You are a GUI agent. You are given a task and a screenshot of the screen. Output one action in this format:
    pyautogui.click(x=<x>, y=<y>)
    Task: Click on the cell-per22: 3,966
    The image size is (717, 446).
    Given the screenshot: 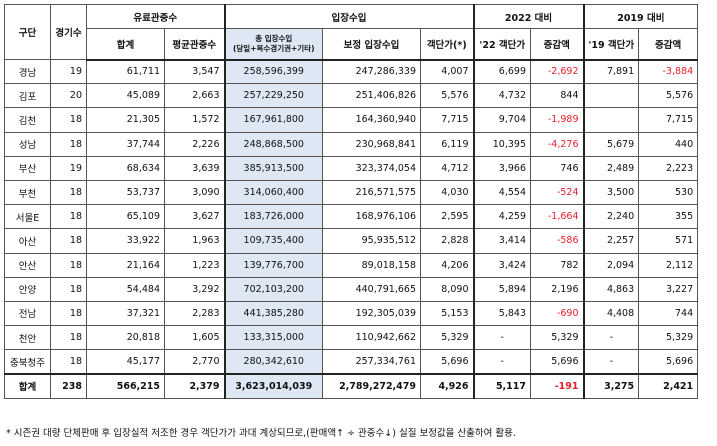 What is the action you would take?
    pyautogui.click(x=502, y=168)
    